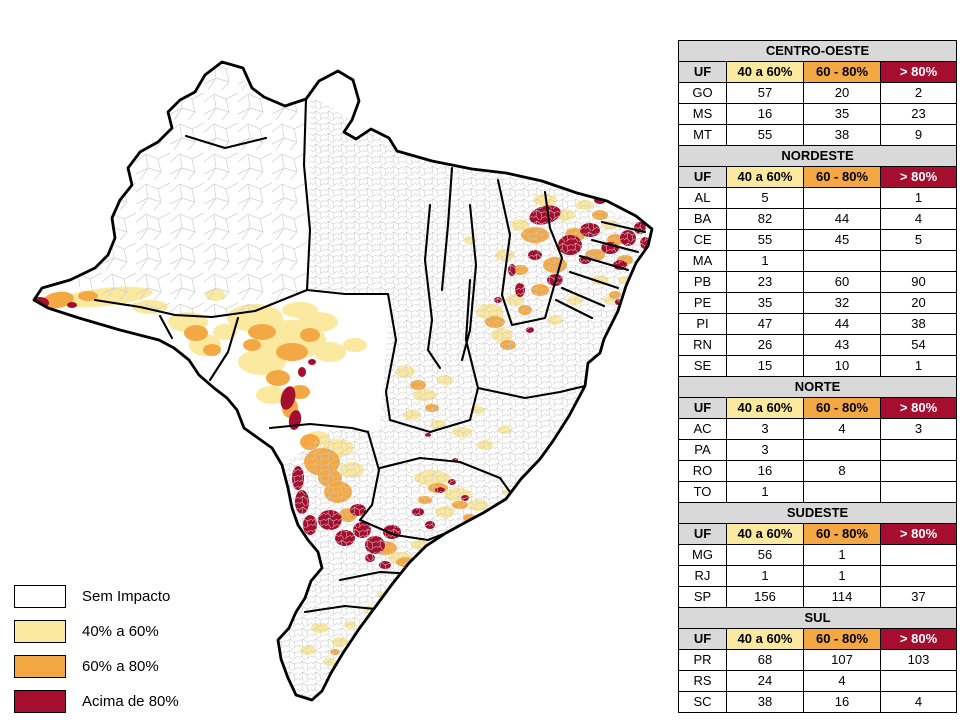  What do you see at coordinates (126, 596) in the screenshot?
I see `legend-label: Sem Impacto` at bounding box center [126, 596].